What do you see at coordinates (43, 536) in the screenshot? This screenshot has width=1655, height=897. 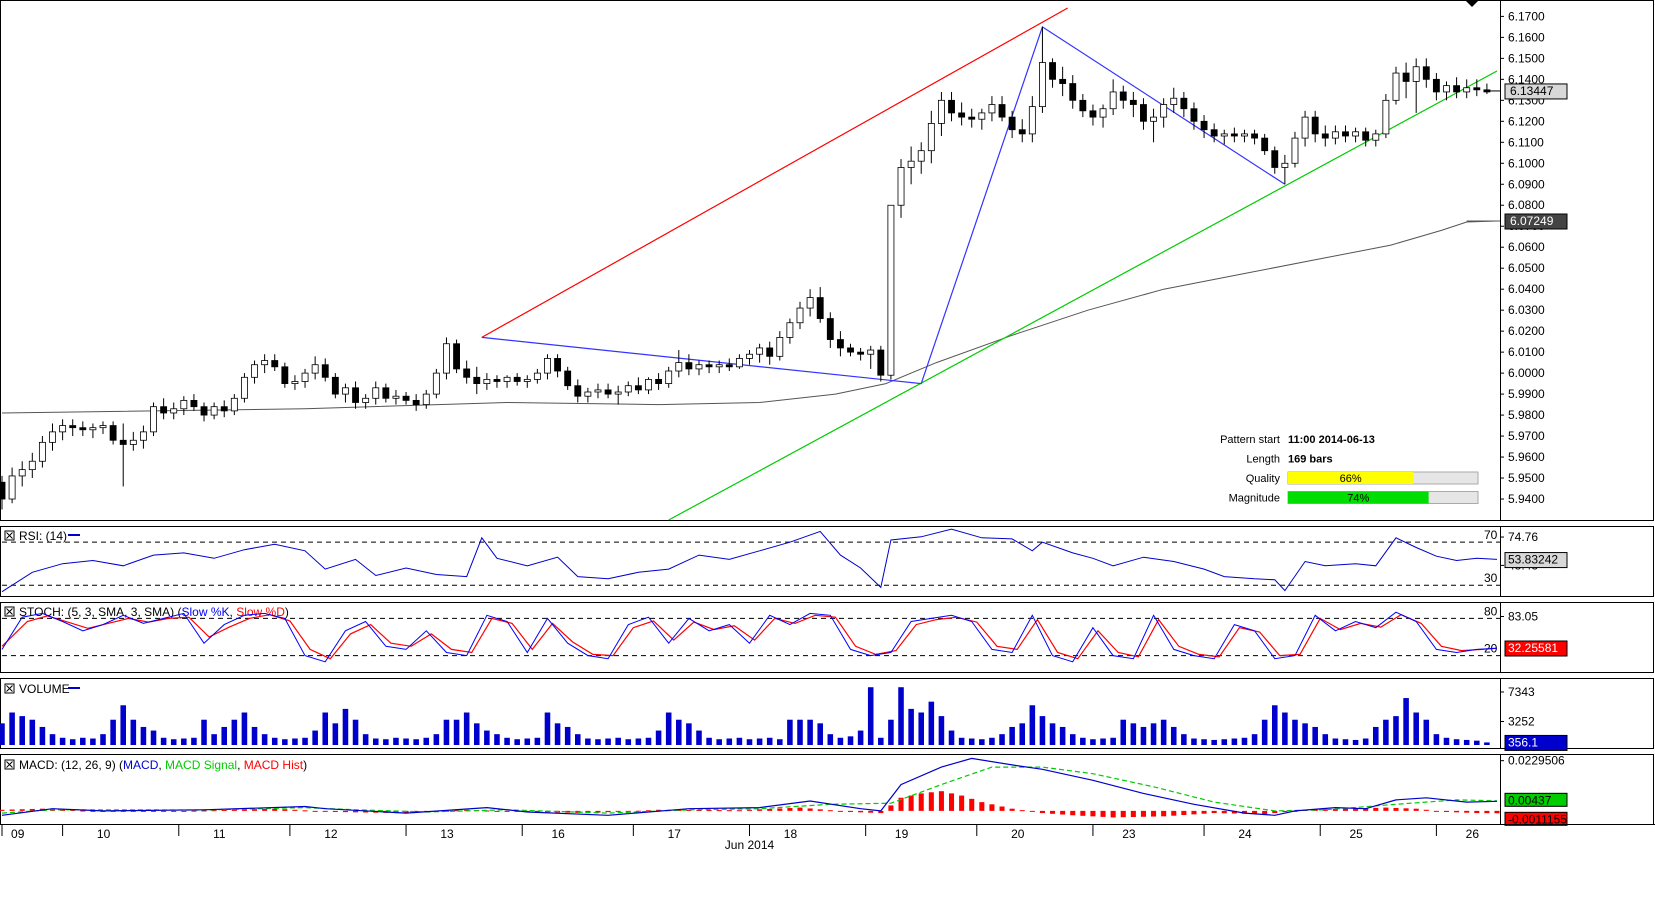 I see `rsi-title: RSI: (14)` at bounding box center [43, 536].